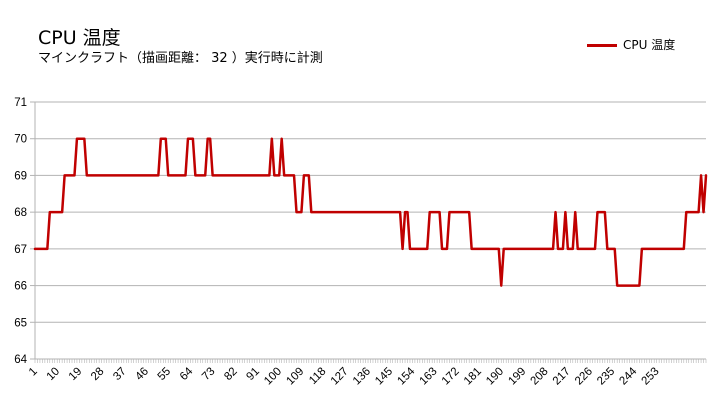  What do you see at coordinates (54, 374) in the screenshot?
I see `x-tick-label: 10` at bounding box center [54, 374].